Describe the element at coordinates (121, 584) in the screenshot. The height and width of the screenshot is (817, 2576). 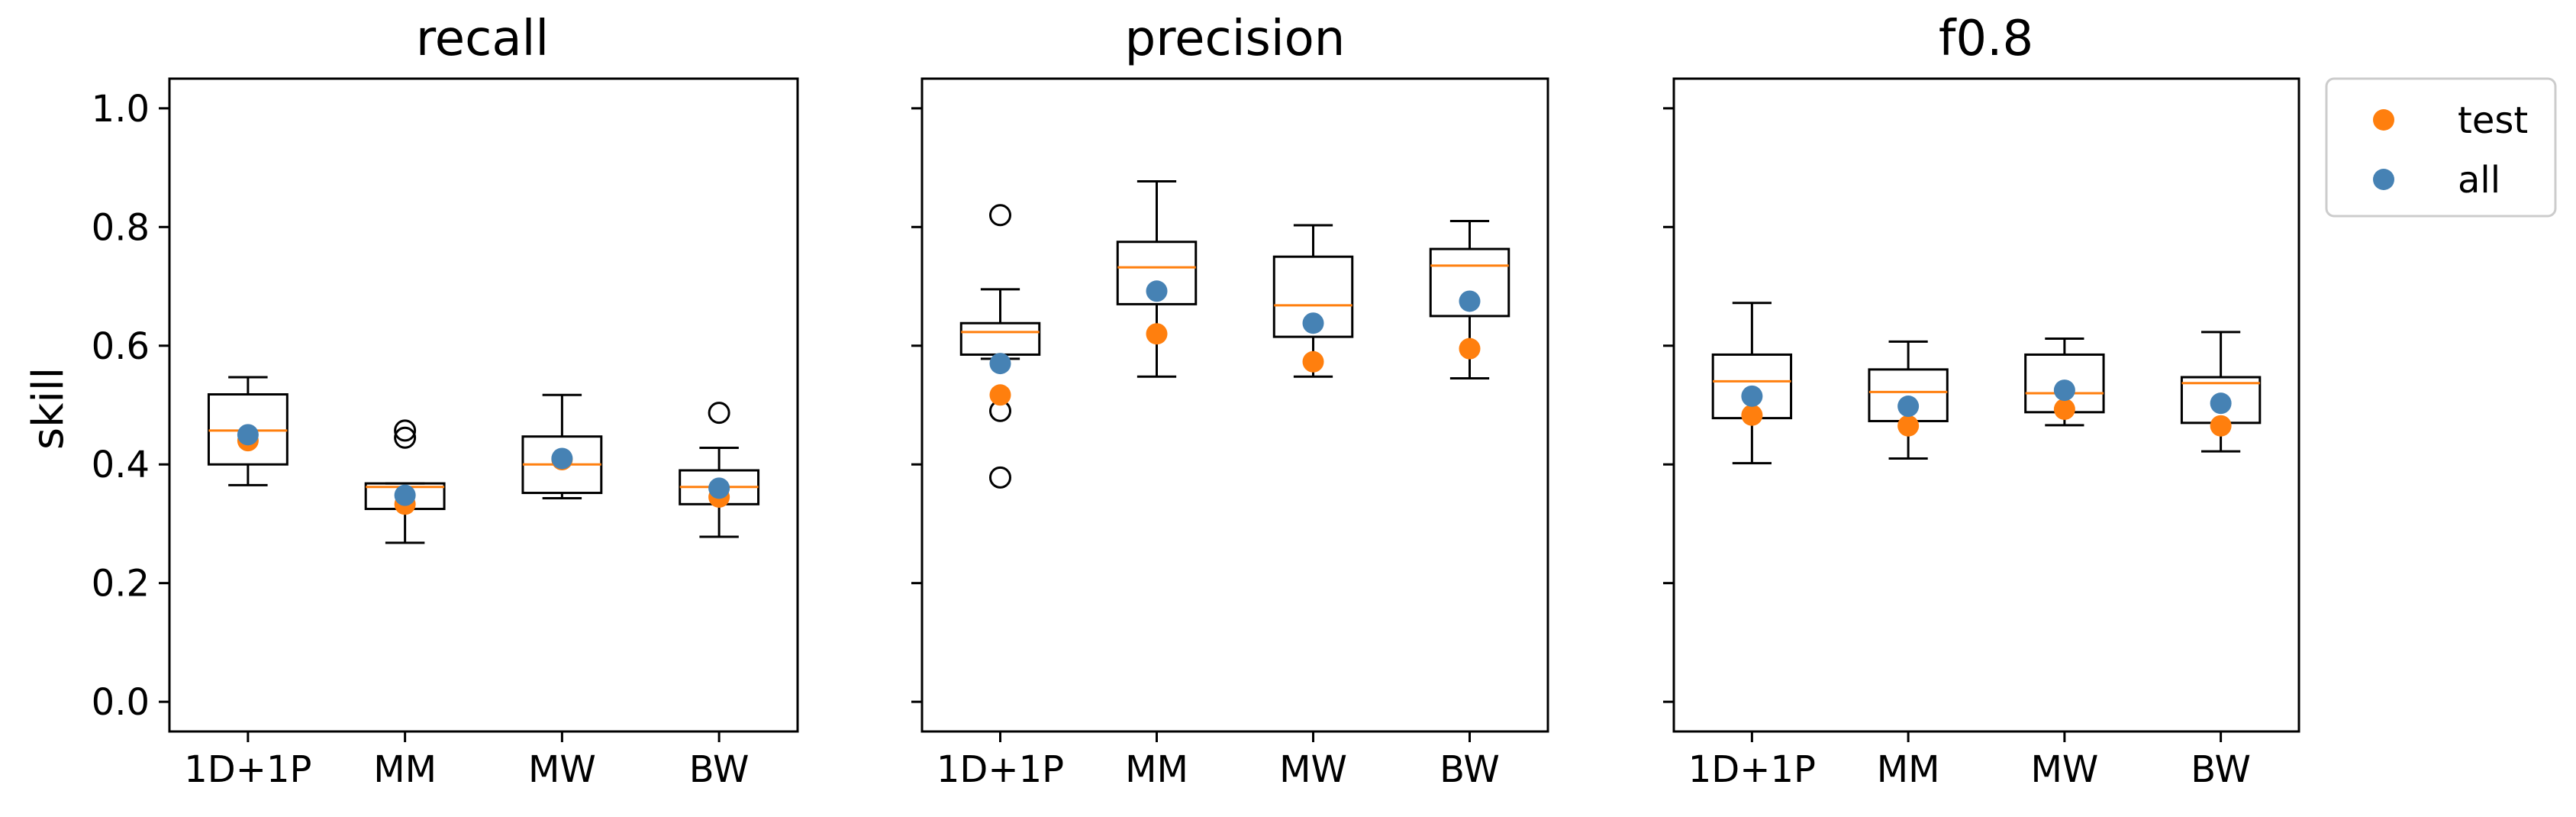
I see `y-tick-label: 0.2` at that location.